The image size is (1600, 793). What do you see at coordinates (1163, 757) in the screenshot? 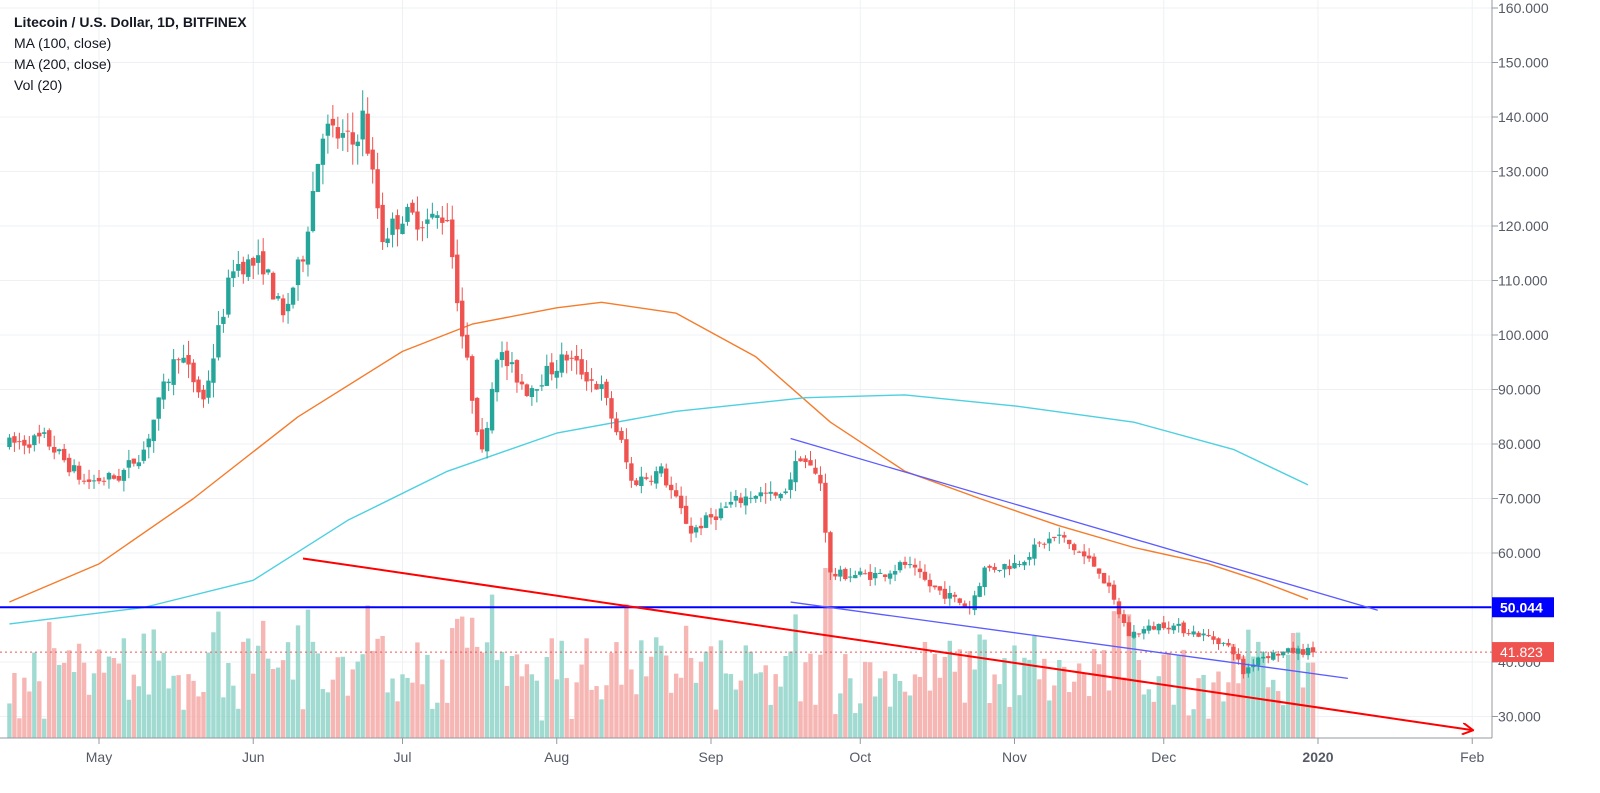
I see `x-tick-label: Dec` at bounding box center [1163, 757].